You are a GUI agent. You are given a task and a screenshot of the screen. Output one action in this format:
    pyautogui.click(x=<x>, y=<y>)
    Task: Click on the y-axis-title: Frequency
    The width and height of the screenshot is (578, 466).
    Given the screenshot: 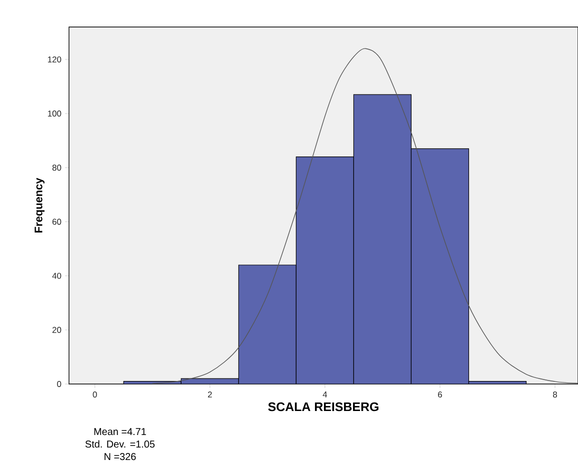 What is the action you would take?
    pyautogui.click(x=39, y=205)
    